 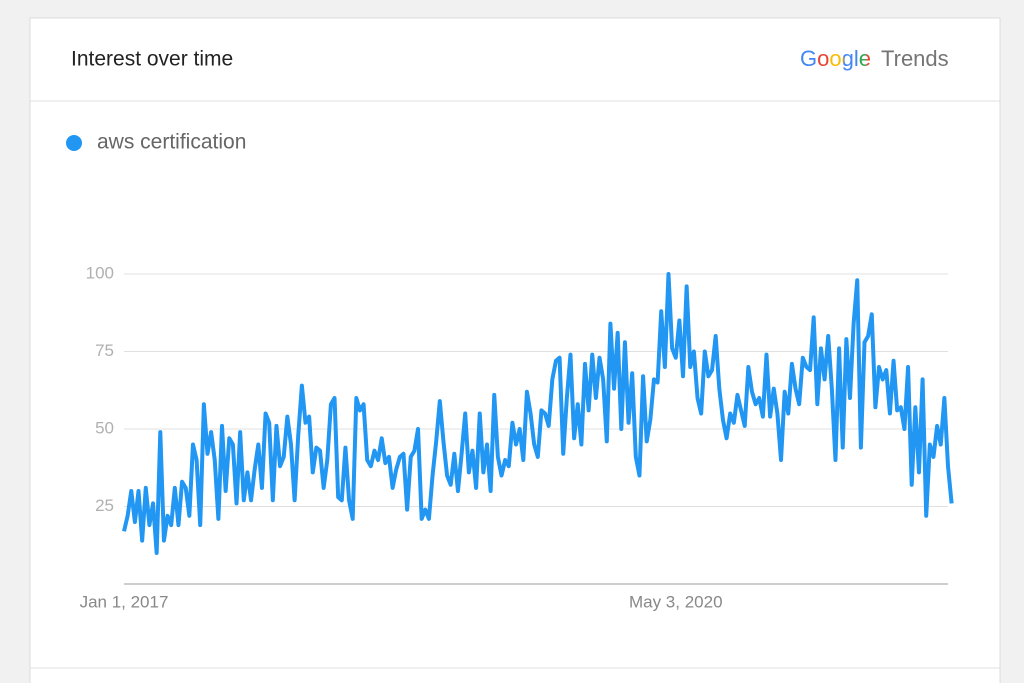 What do you see at coordinates (104, 350) in the screenshot?
I see `y-tick-label: 75` at bounding box center [104, 350].